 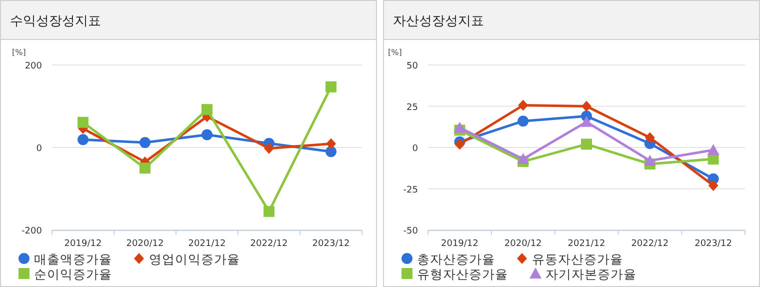 I want to click on y-tick-label: -200, so click(x=32, y=231).